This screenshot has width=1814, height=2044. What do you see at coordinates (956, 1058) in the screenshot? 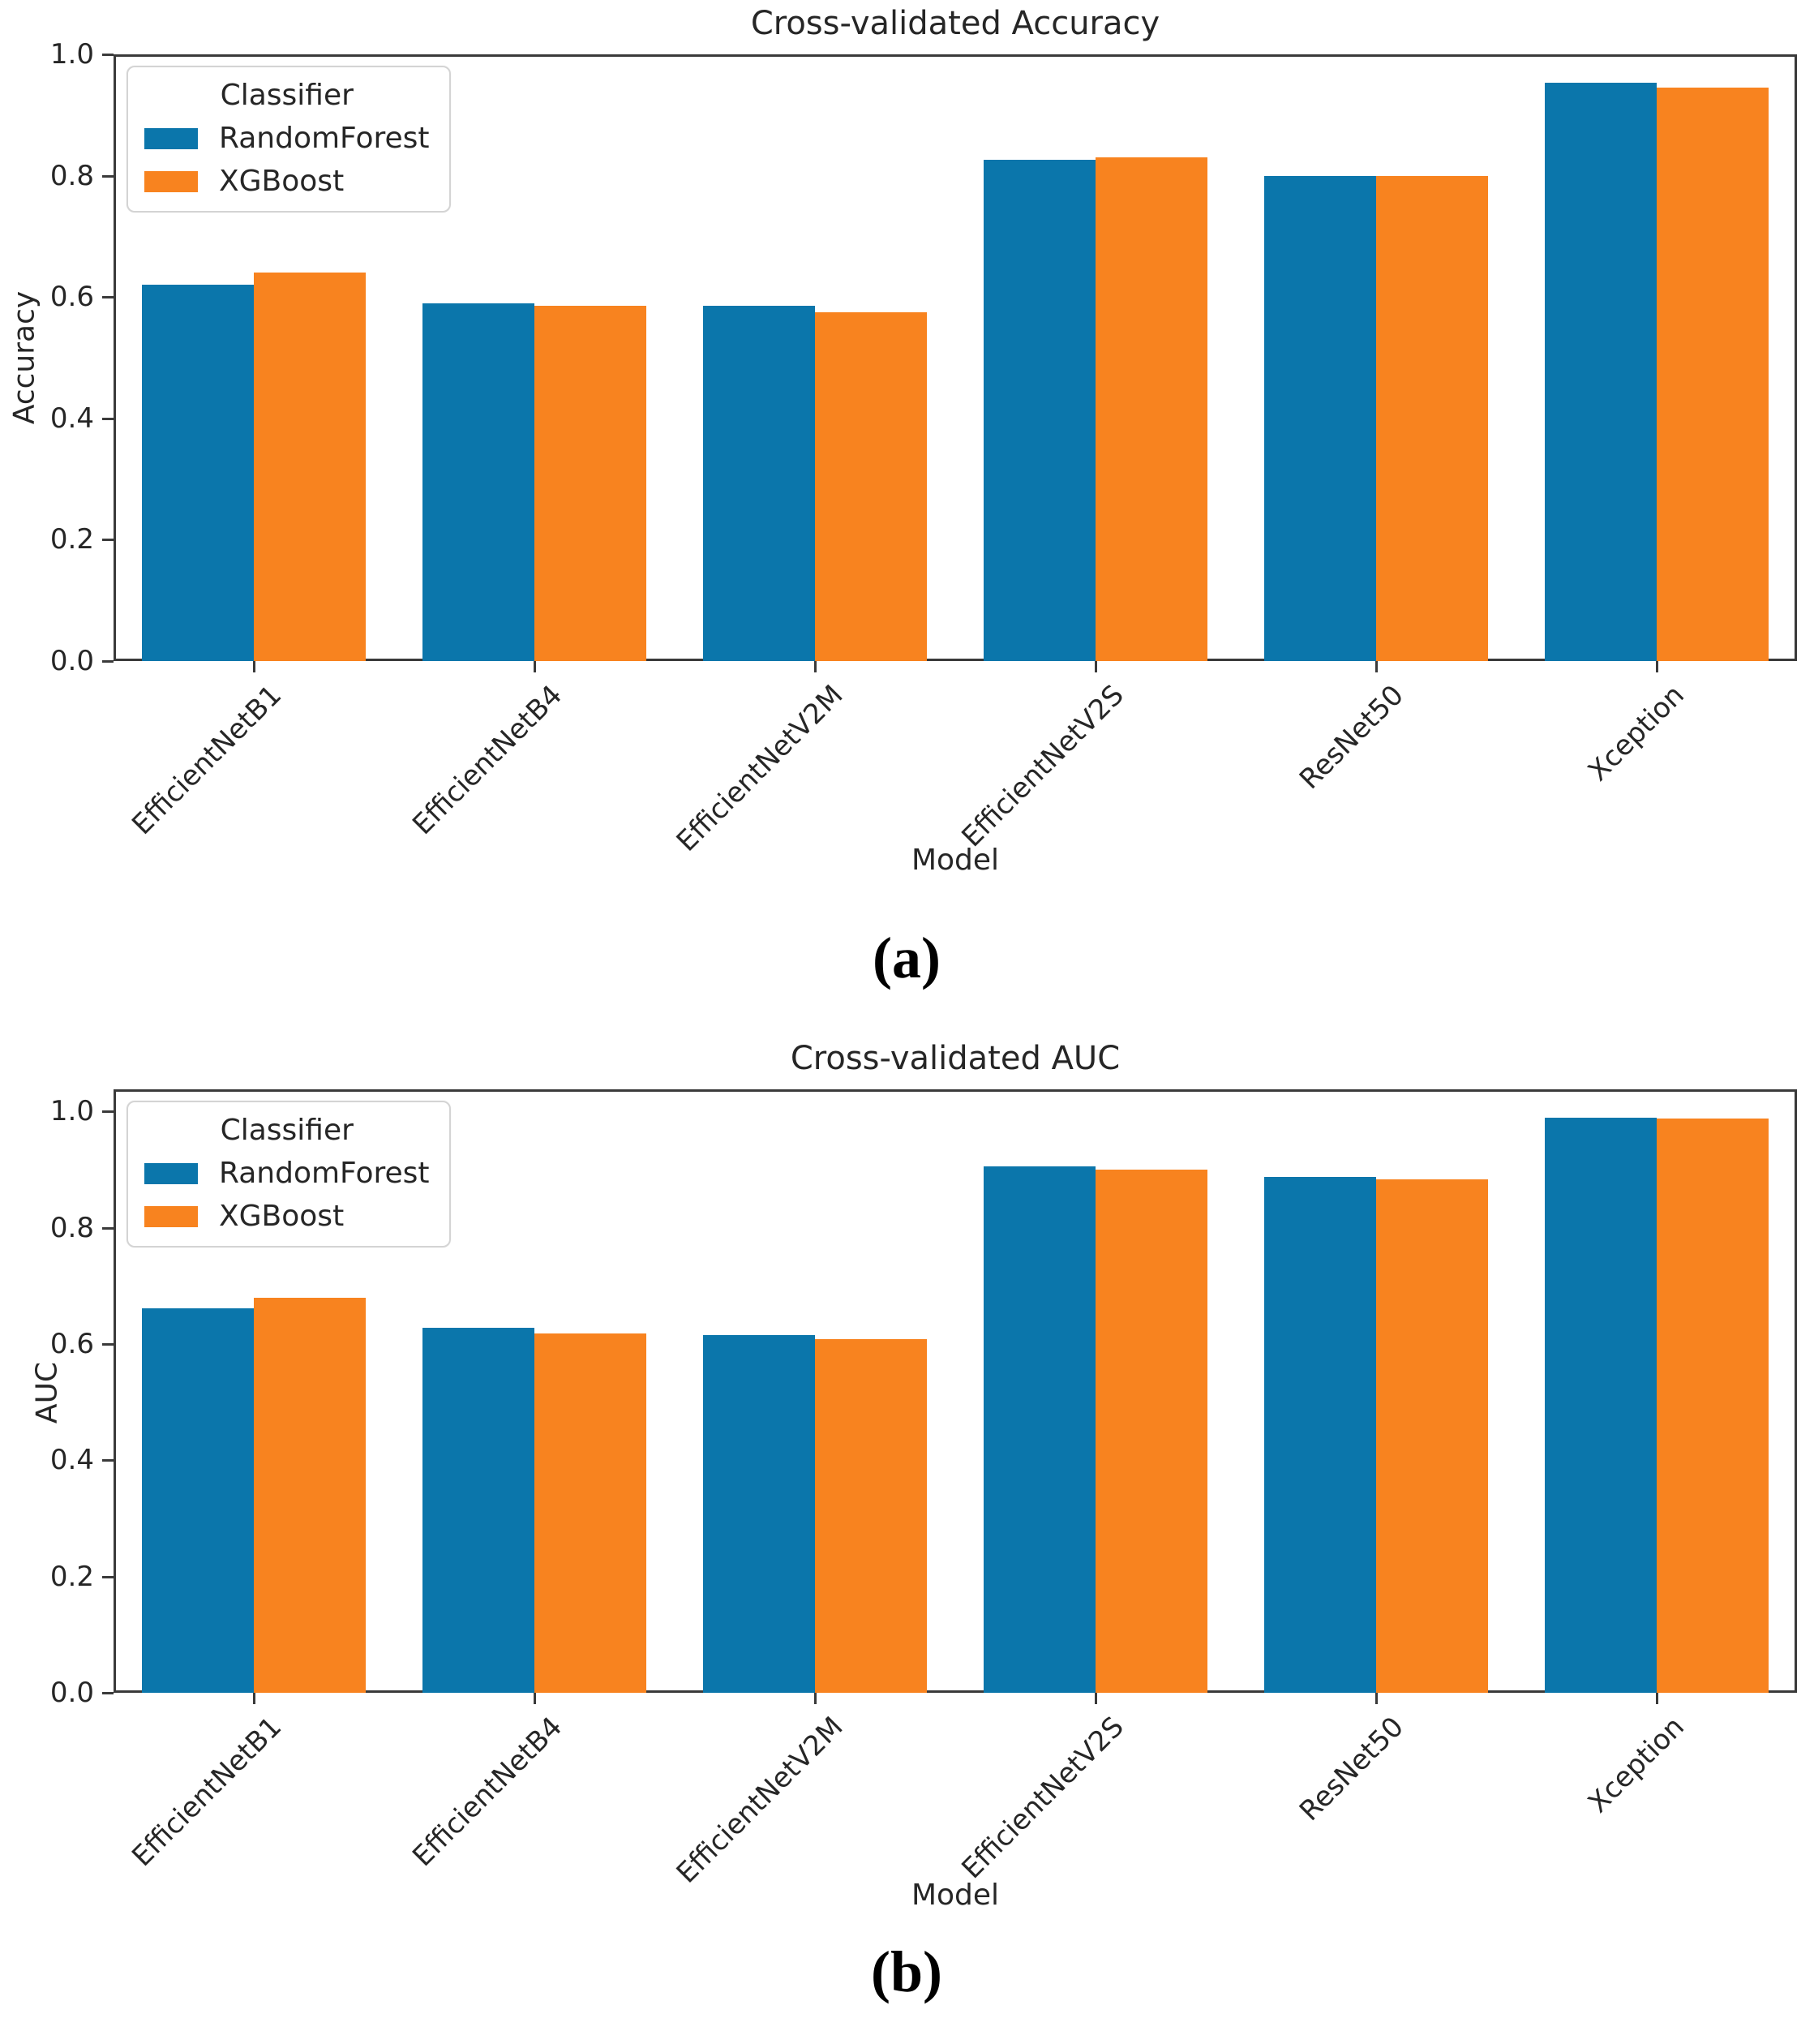
I see `chart-title: Cross-validated AUC` at bounding box center [956, 1058].